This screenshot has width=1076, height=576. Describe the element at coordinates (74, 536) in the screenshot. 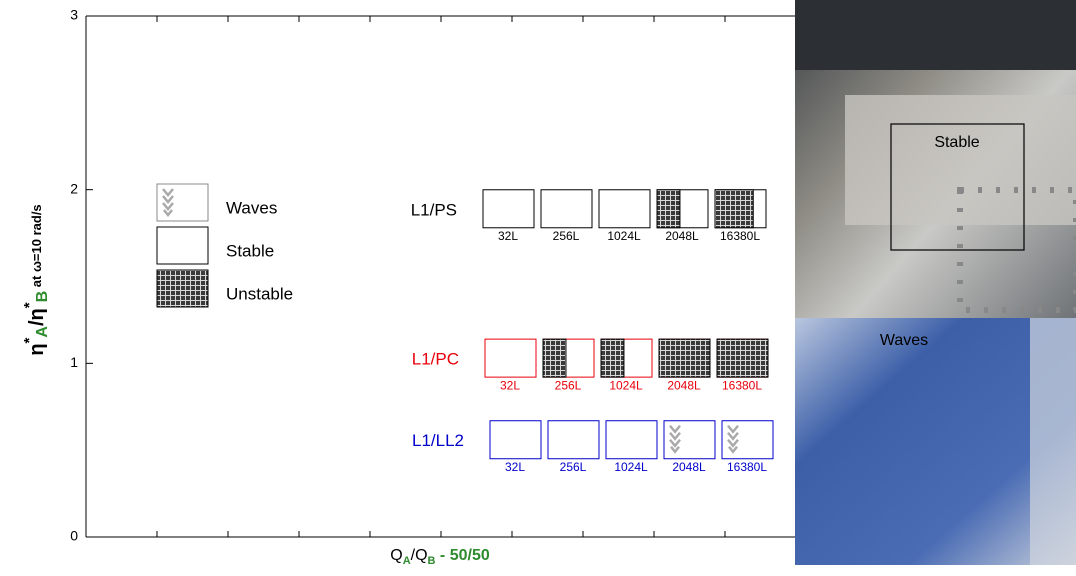

I see `y-tick-label: 0` at that location.